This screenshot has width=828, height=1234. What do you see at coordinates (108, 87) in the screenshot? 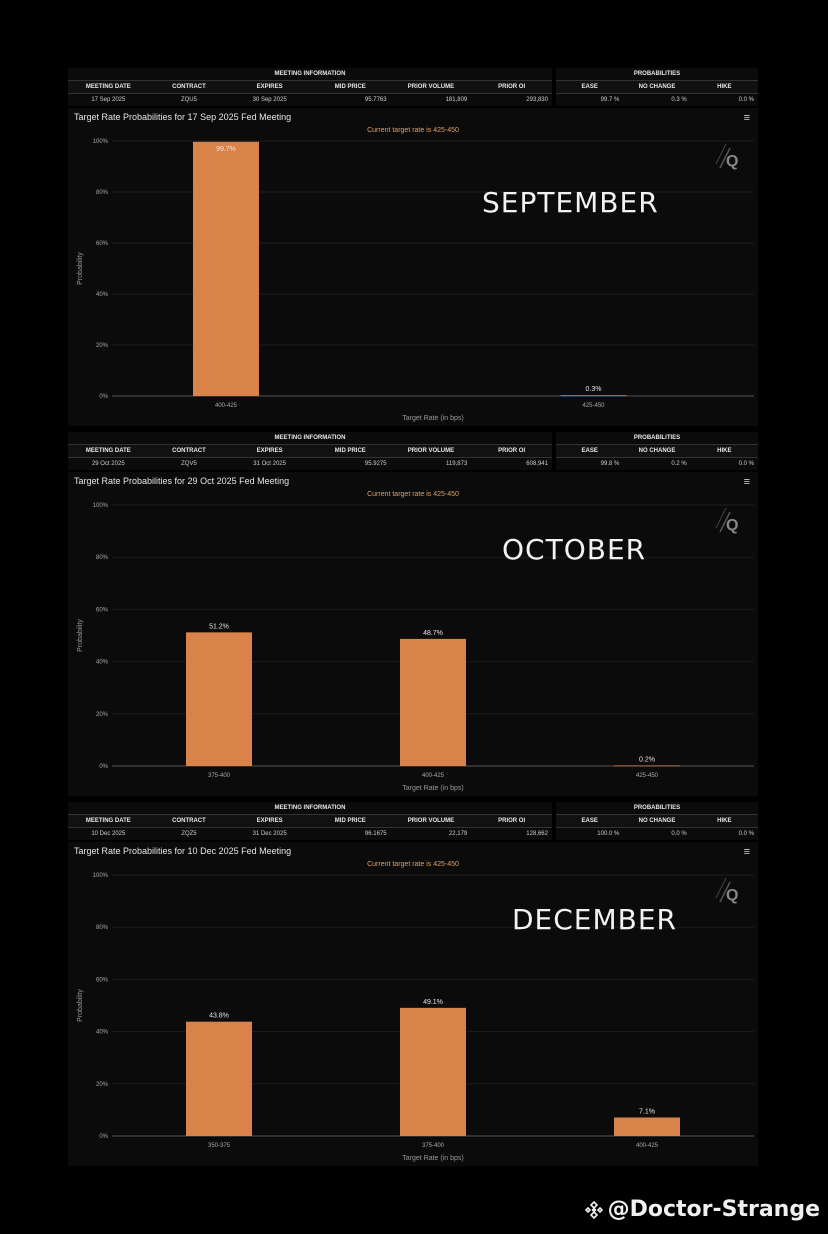
I see `col-meeting-date: MEETING DATE` at bounding box center [108, 87].